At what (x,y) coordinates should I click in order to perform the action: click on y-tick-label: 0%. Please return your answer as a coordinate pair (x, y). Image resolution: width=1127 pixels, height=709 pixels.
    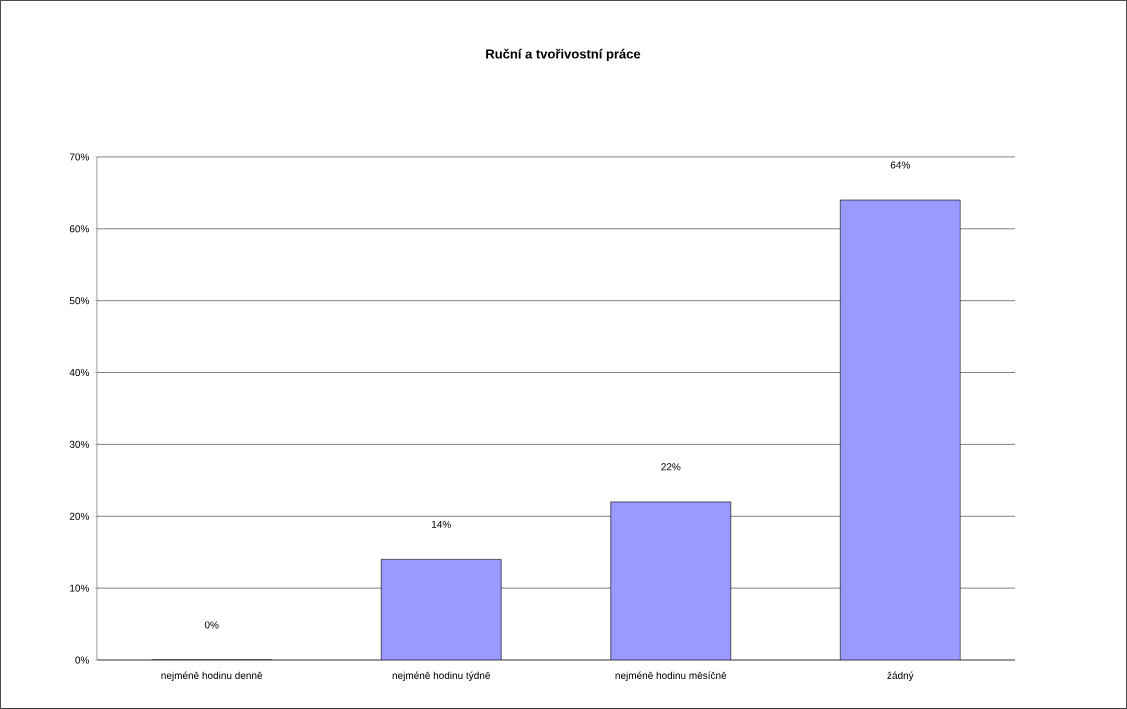
    Looking at the image, I should click on (82, 660).